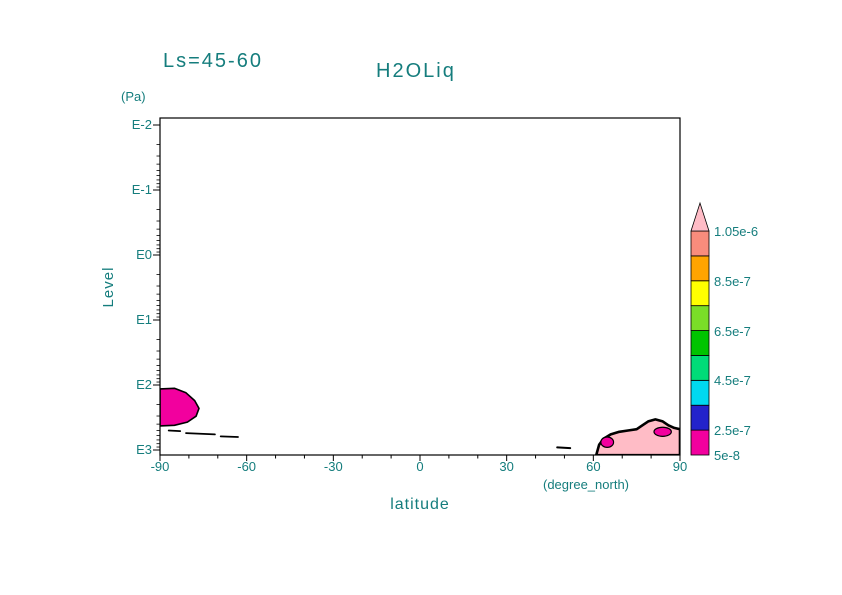 The width and height of the screenshot is (842, 595). I want to click on x-tick-label: 90, so click(680, 466).